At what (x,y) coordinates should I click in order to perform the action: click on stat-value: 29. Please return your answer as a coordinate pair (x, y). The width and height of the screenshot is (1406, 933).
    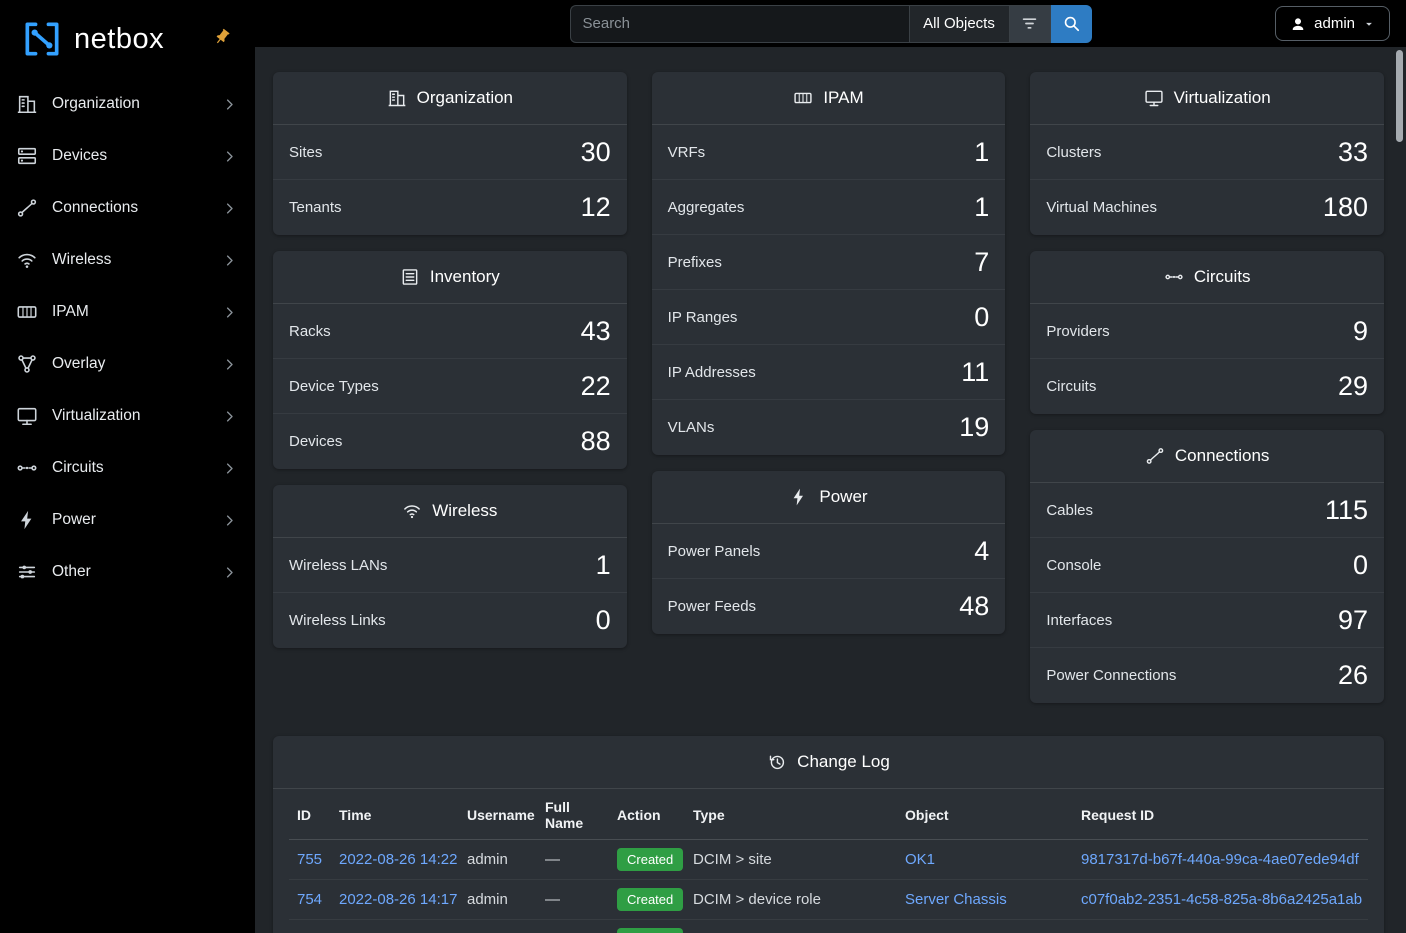
    Looking at the image, I should click on (1352, 386).